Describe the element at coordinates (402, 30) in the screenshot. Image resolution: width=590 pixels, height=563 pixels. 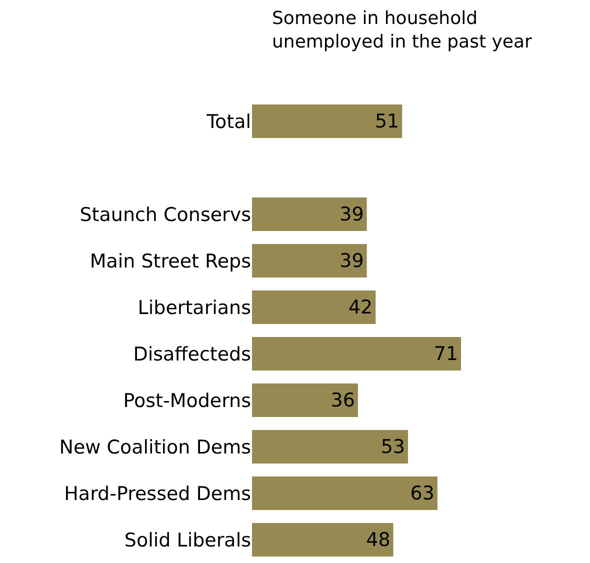
I see `chart-title: Someone in household unemployed in the past year` at that location.